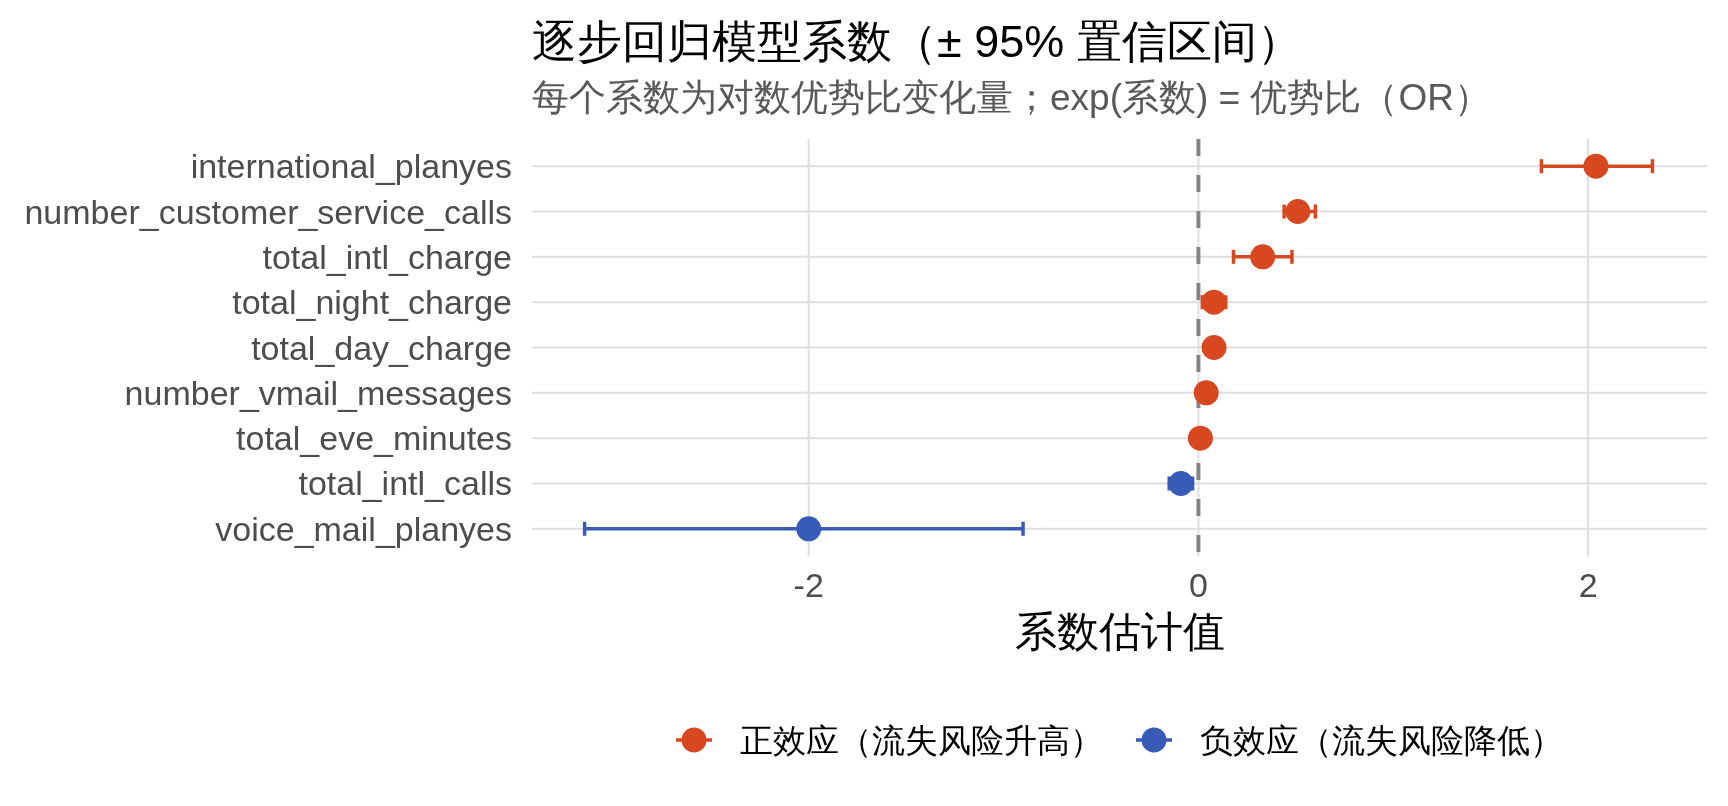 This screenshot has height=806, width=1728. Describe the element at coordinates (351, 166) in the screenshot. I see `y-tick-label: international_planyes` at that location.